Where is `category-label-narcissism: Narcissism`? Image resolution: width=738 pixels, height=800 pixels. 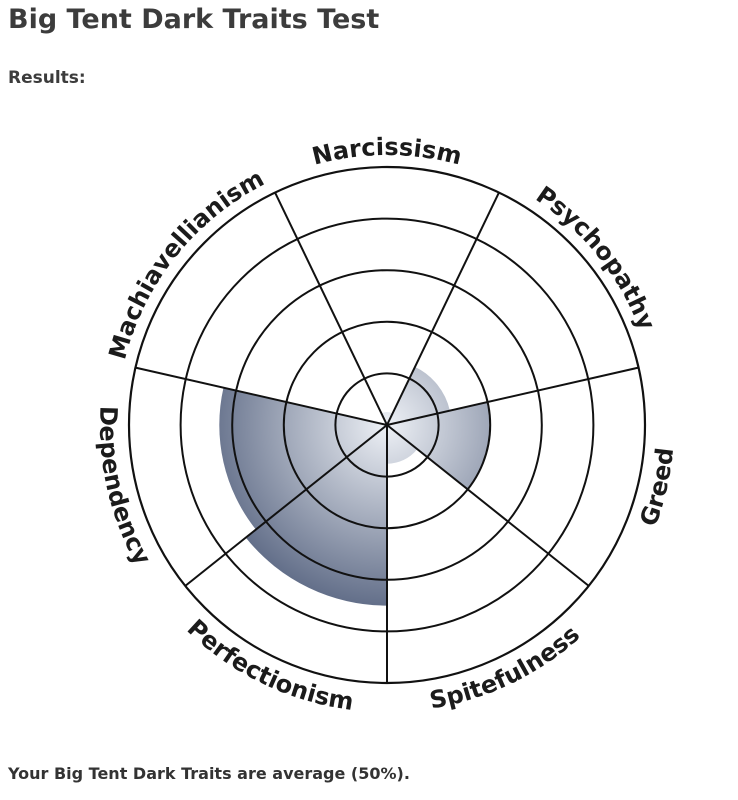 category-label-narcissism: Narcissism is located at coordinates (386, 152).